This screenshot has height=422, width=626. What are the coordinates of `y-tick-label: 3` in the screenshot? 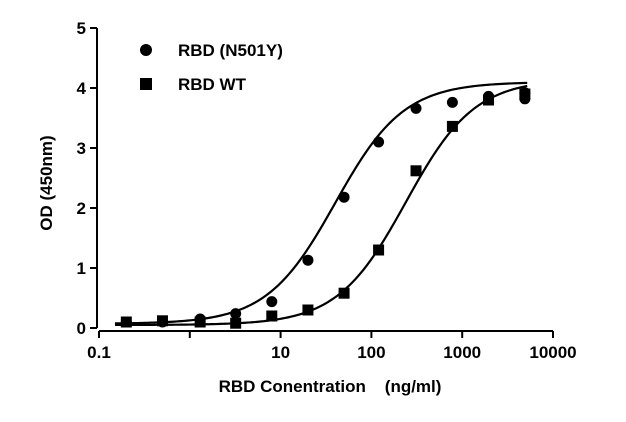 It's located at (81, 148).